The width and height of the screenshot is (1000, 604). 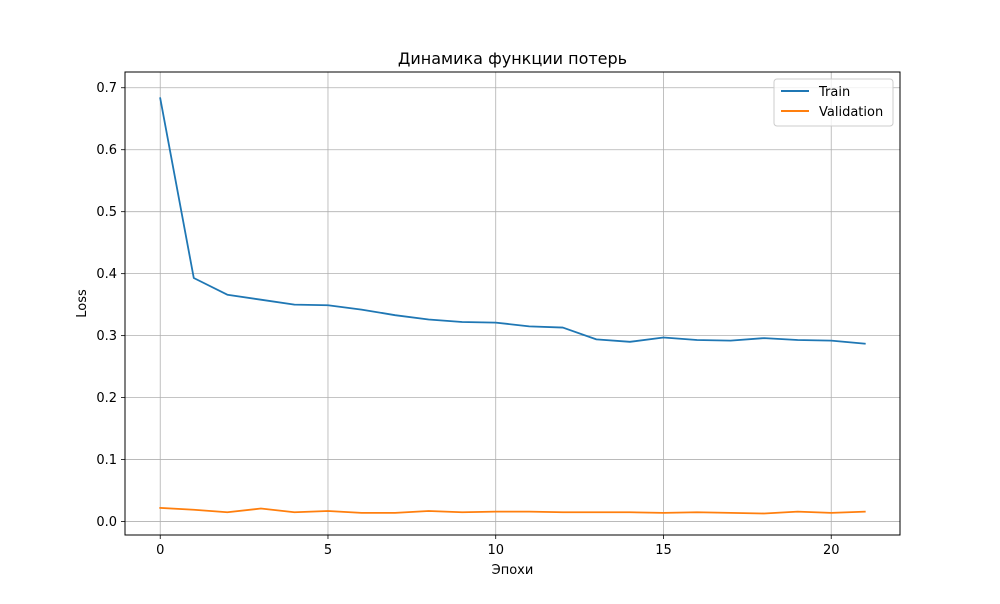 I want to click on y-axis-label: Loss, so click(x=82, y=303).